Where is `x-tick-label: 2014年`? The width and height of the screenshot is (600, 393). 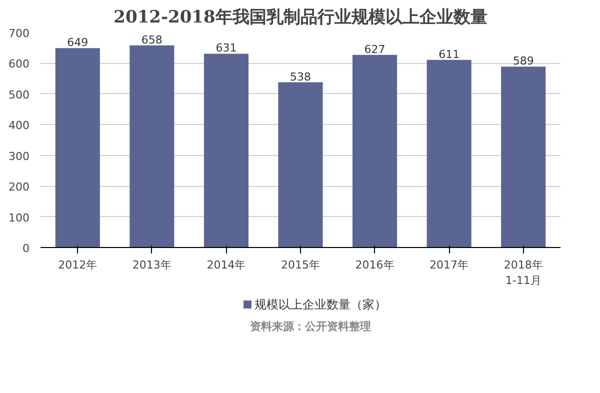 x-tick-label: 2014年 is located at coordinates (226, 265).